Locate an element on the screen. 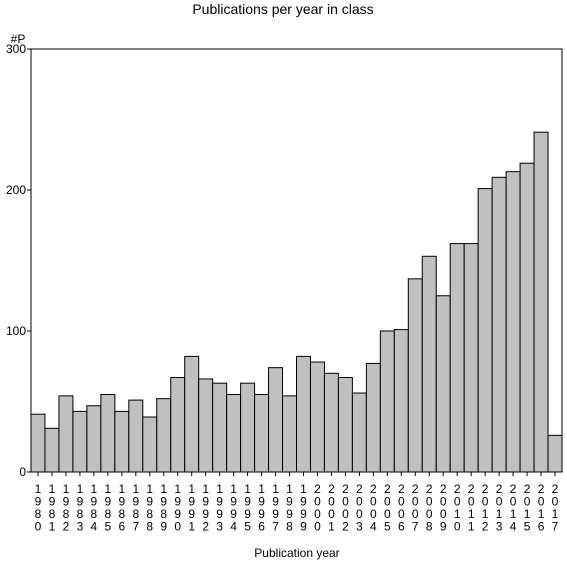 This screenshot has width=567, height=567. bar-2015 is located at coordinates (527, 317).